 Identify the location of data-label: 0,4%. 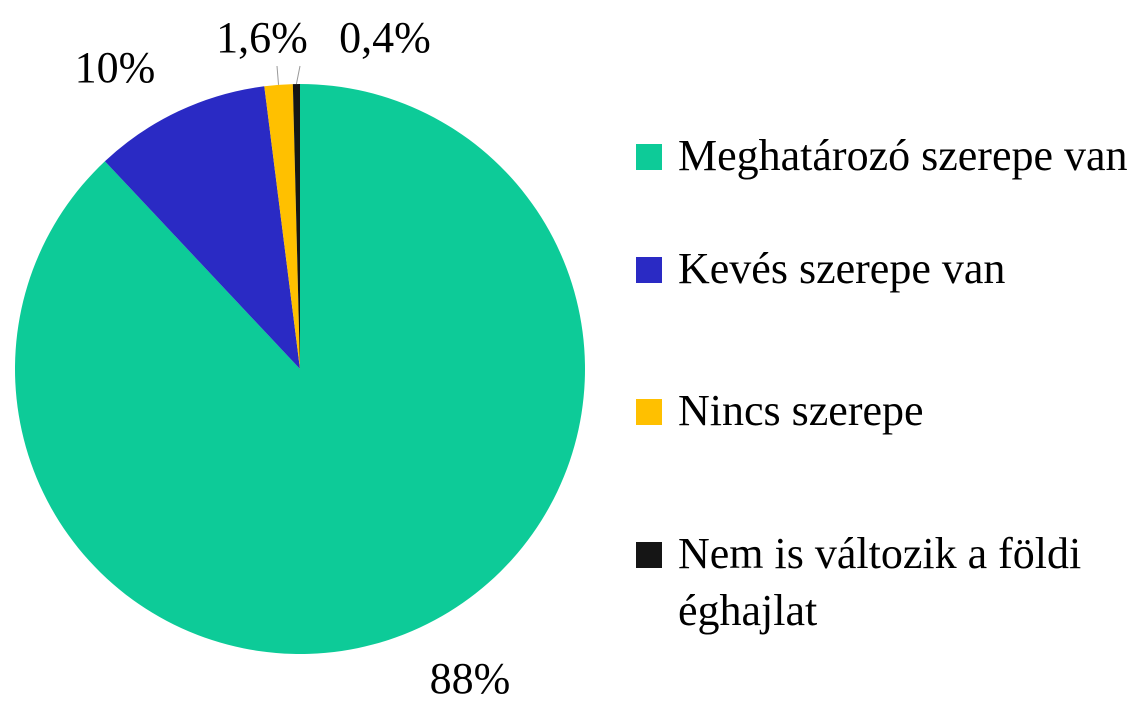
(385, 37).